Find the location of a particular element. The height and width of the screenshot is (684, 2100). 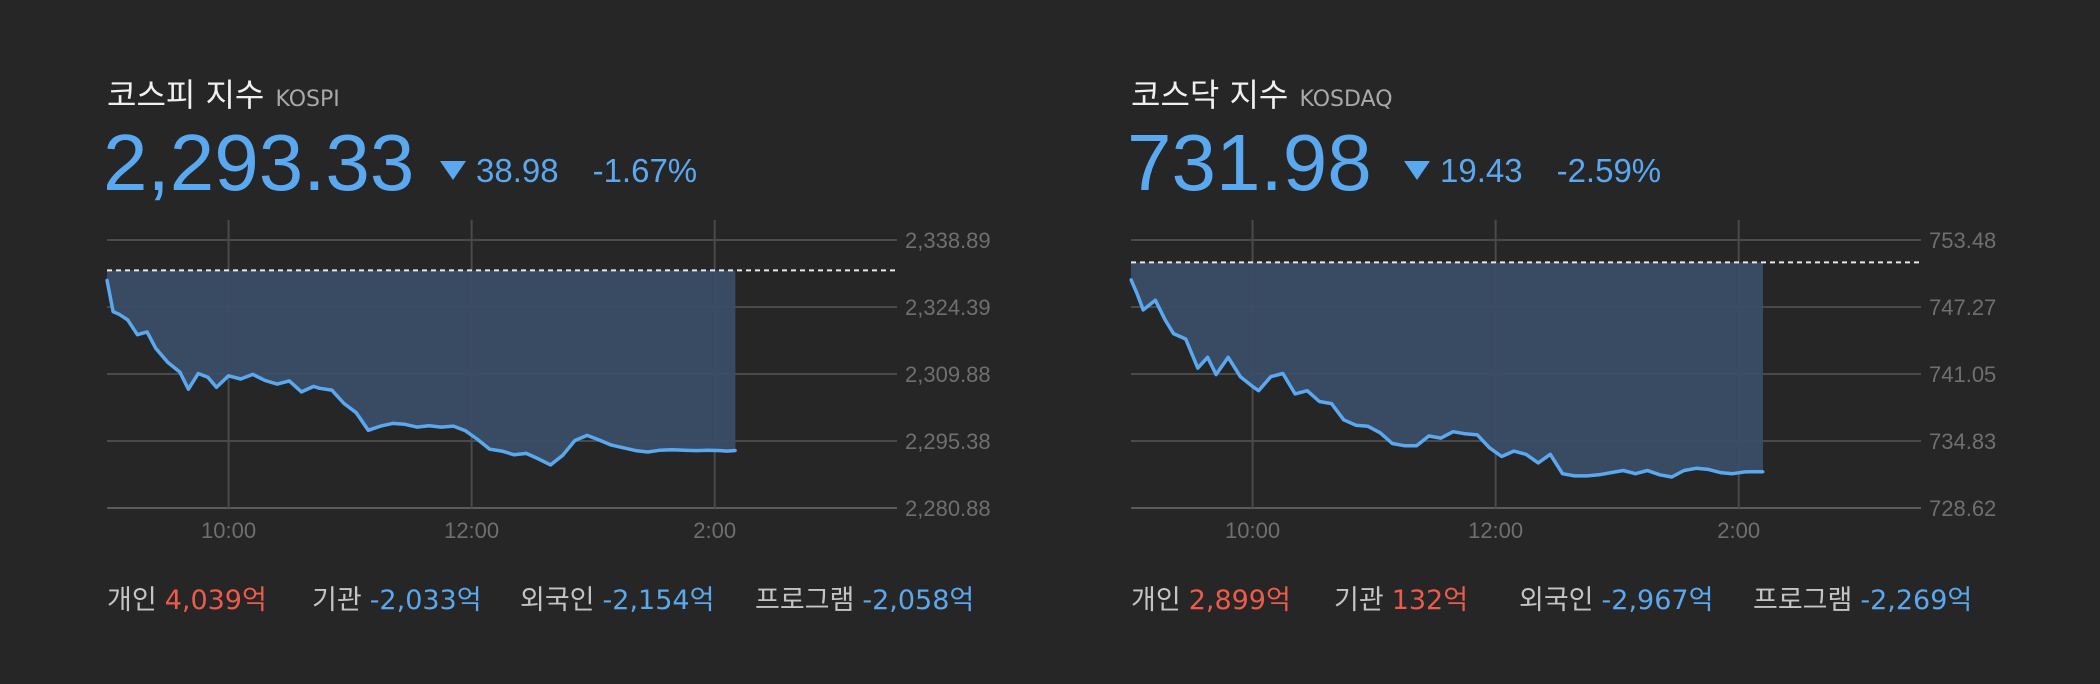

area-fill is located at coordinates (1447, 369).